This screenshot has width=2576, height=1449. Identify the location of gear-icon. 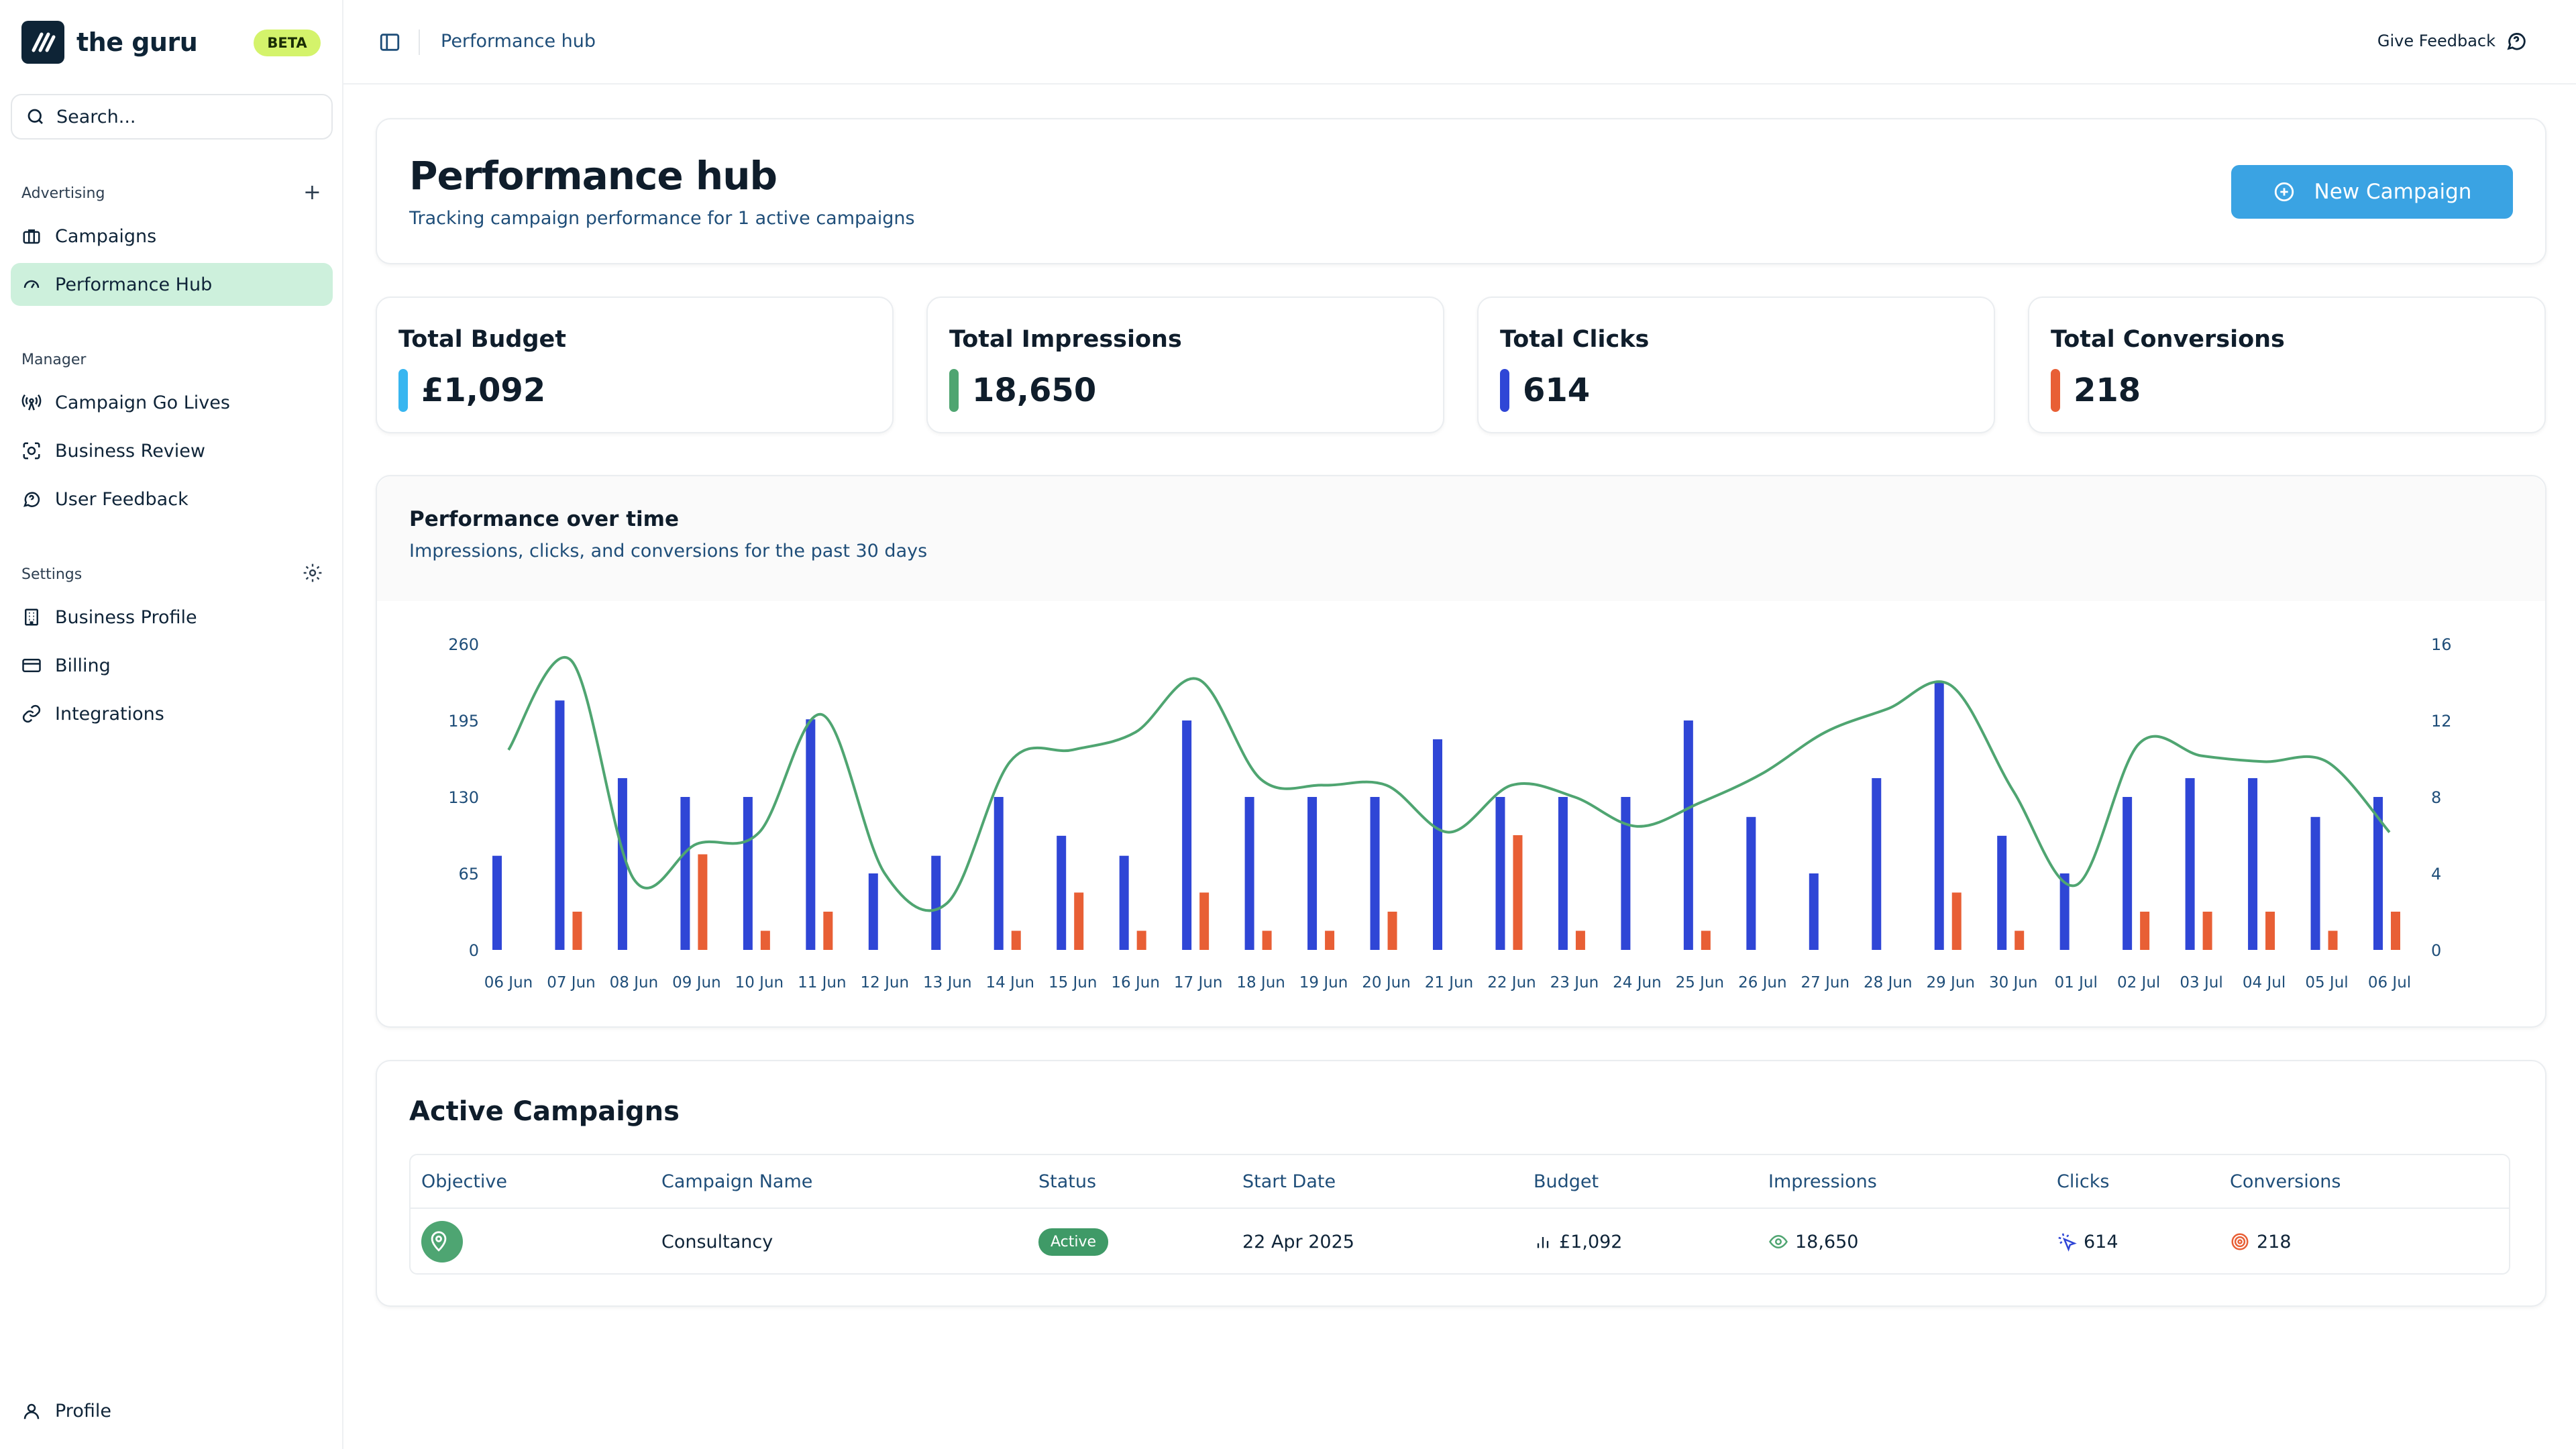
(312, 573).